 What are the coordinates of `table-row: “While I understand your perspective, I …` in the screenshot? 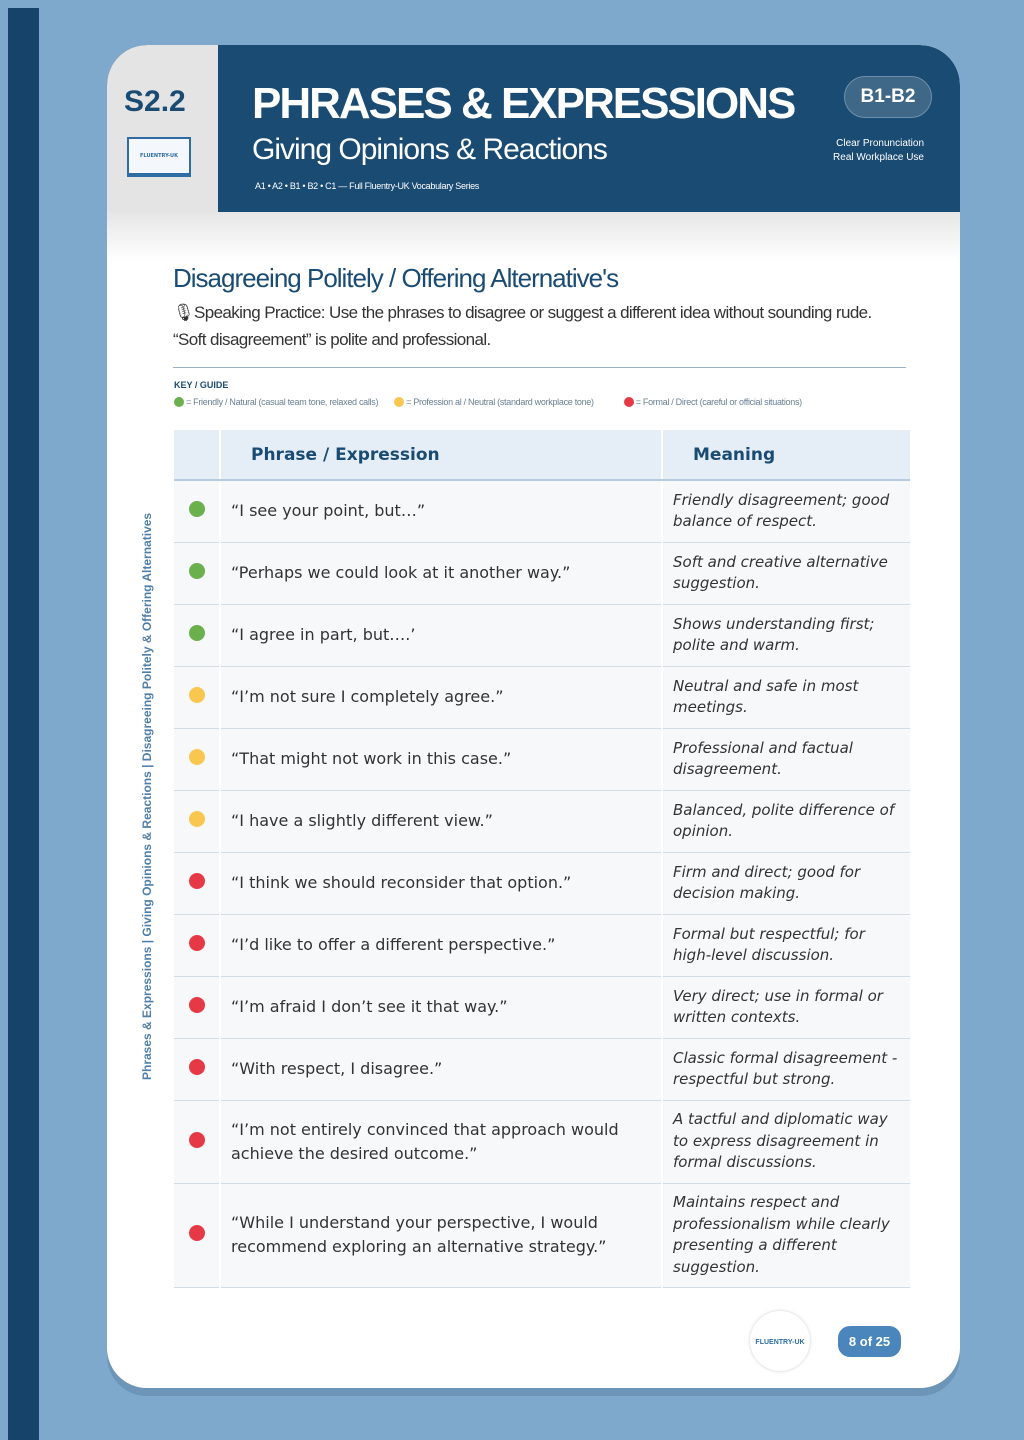 It's located at (542, 1235).